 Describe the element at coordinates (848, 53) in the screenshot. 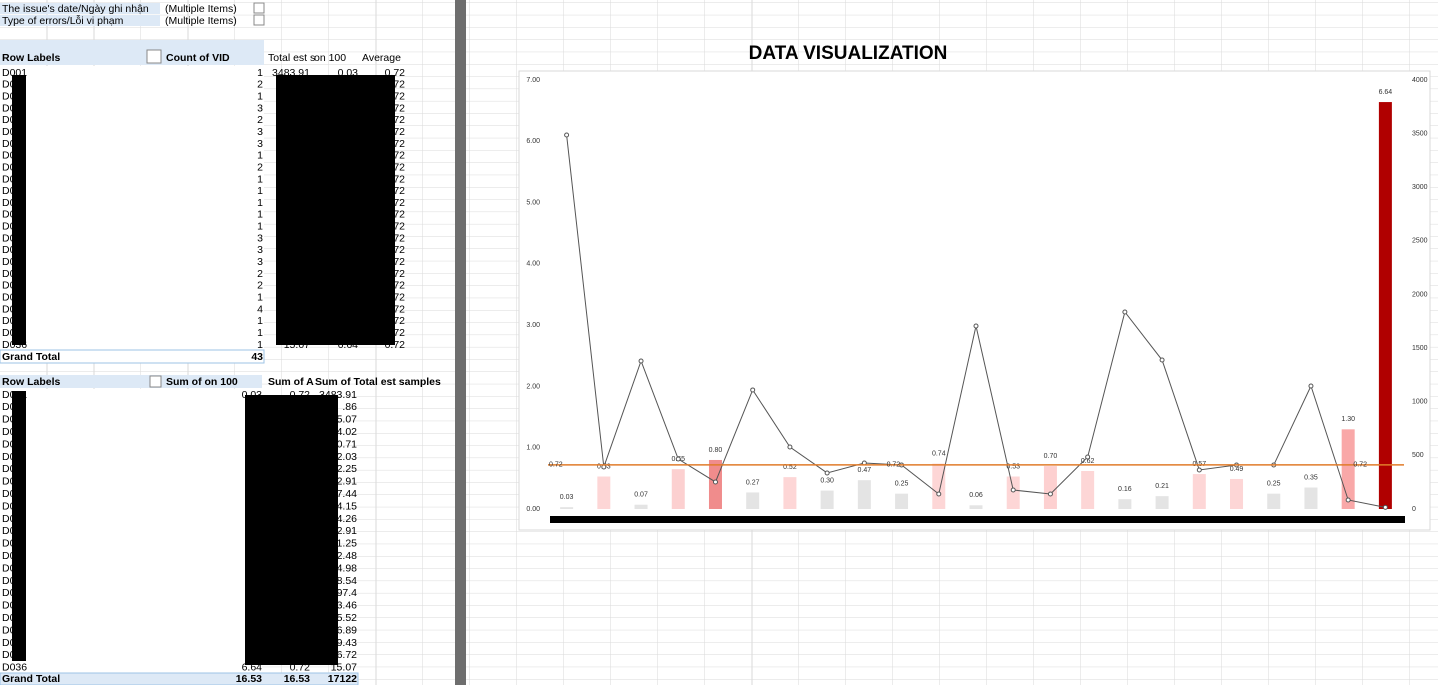

I see `chart-title: DATA VISUALIZATION` at that location.